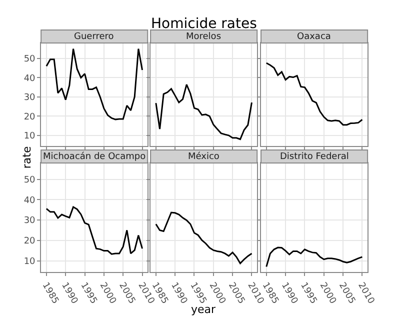 The height and width of the screenshot is (333, 400). Describe the element at coordinates (27, 157) in the screenshot. I see `y-axis-title: rate` at that location.